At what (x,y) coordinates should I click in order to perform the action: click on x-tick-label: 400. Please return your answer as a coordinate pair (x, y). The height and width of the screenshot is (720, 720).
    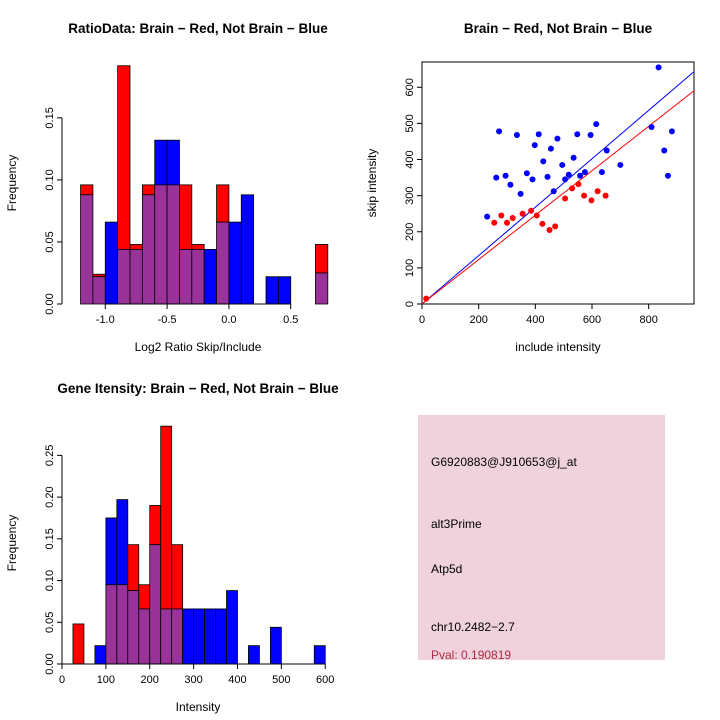
    Looking at the image, I should click on (535, 320).